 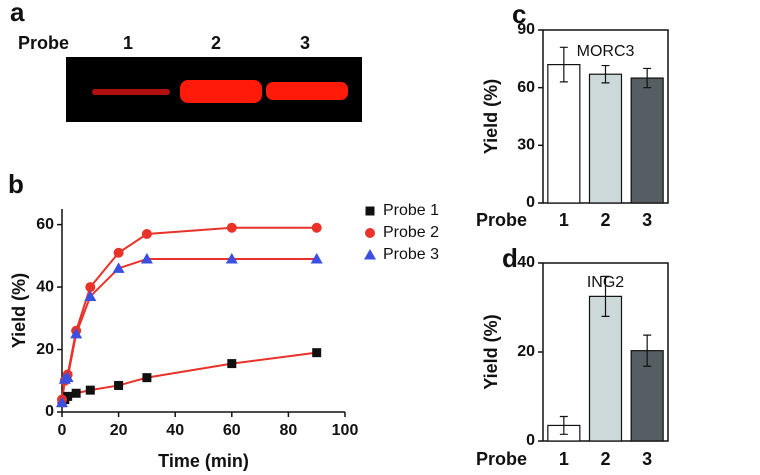 What do you see at coordinates (411, 254) in the screenshot?
I see `legend-label: Probe 3` at bounding box center [411, 254].